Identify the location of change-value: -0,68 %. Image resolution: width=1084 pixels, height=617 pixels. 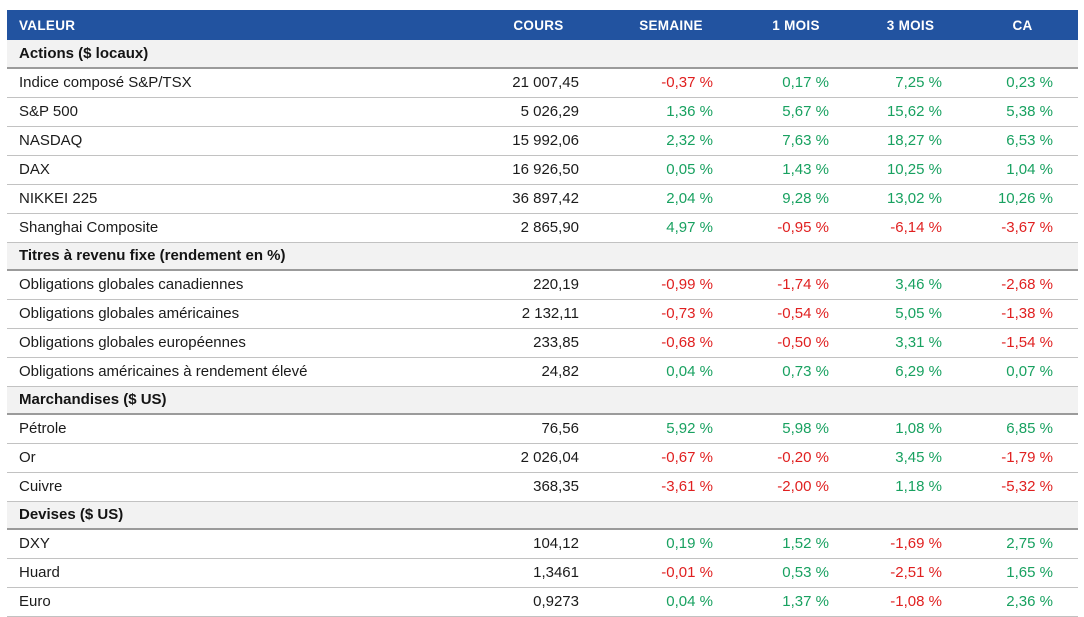
(671, 343).